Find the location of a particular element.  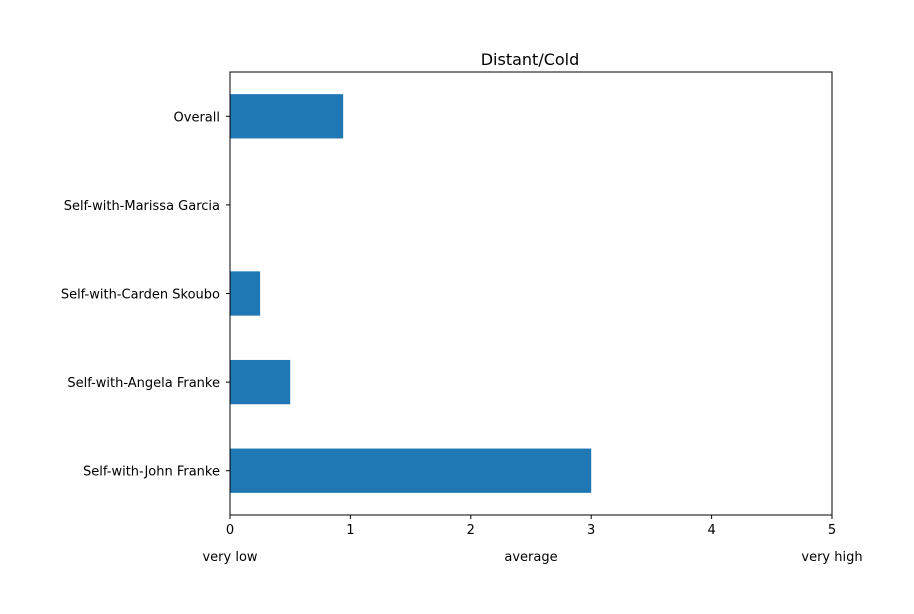

y-tick-label-4: Self-with-John Franke is located at coordinates (151, 472).